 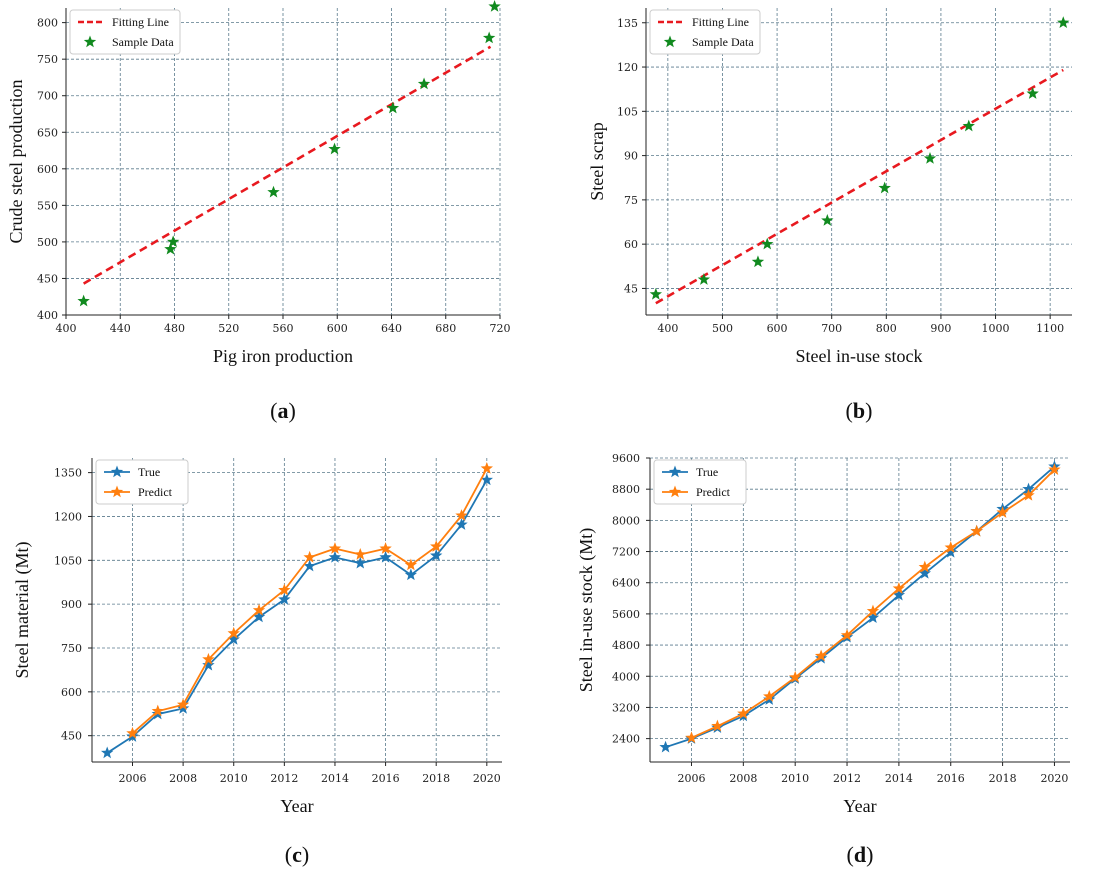 I want to click on y-tick-label: 135, so click(x=627, y=23).